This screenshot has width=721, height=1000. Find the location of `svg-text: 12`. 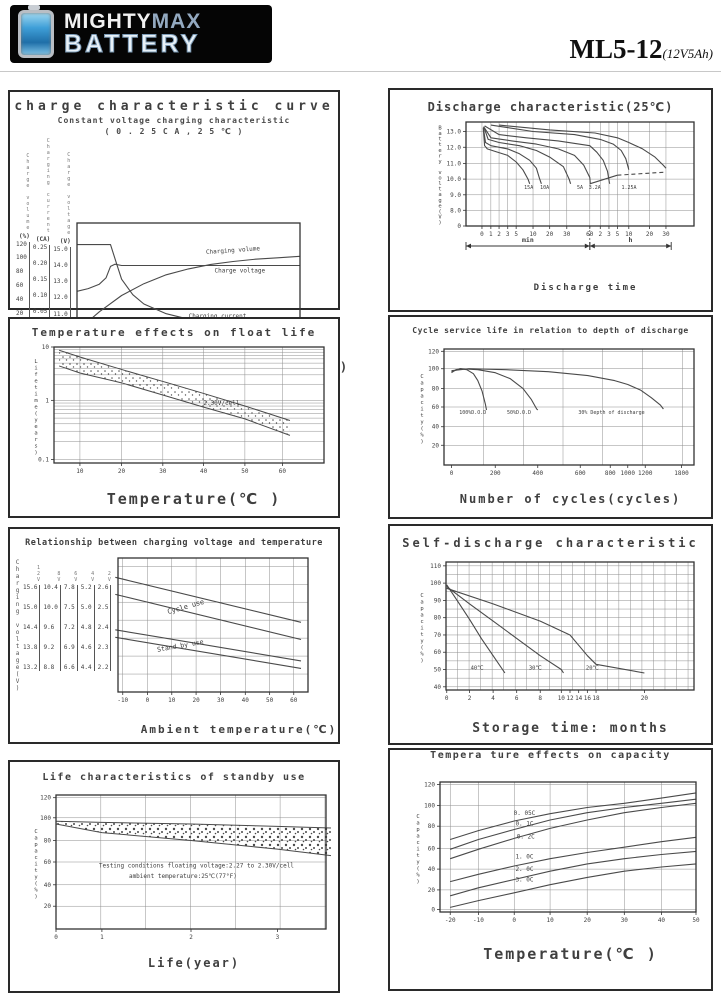

svg-text: 12 is located at coordinates (570, 698).